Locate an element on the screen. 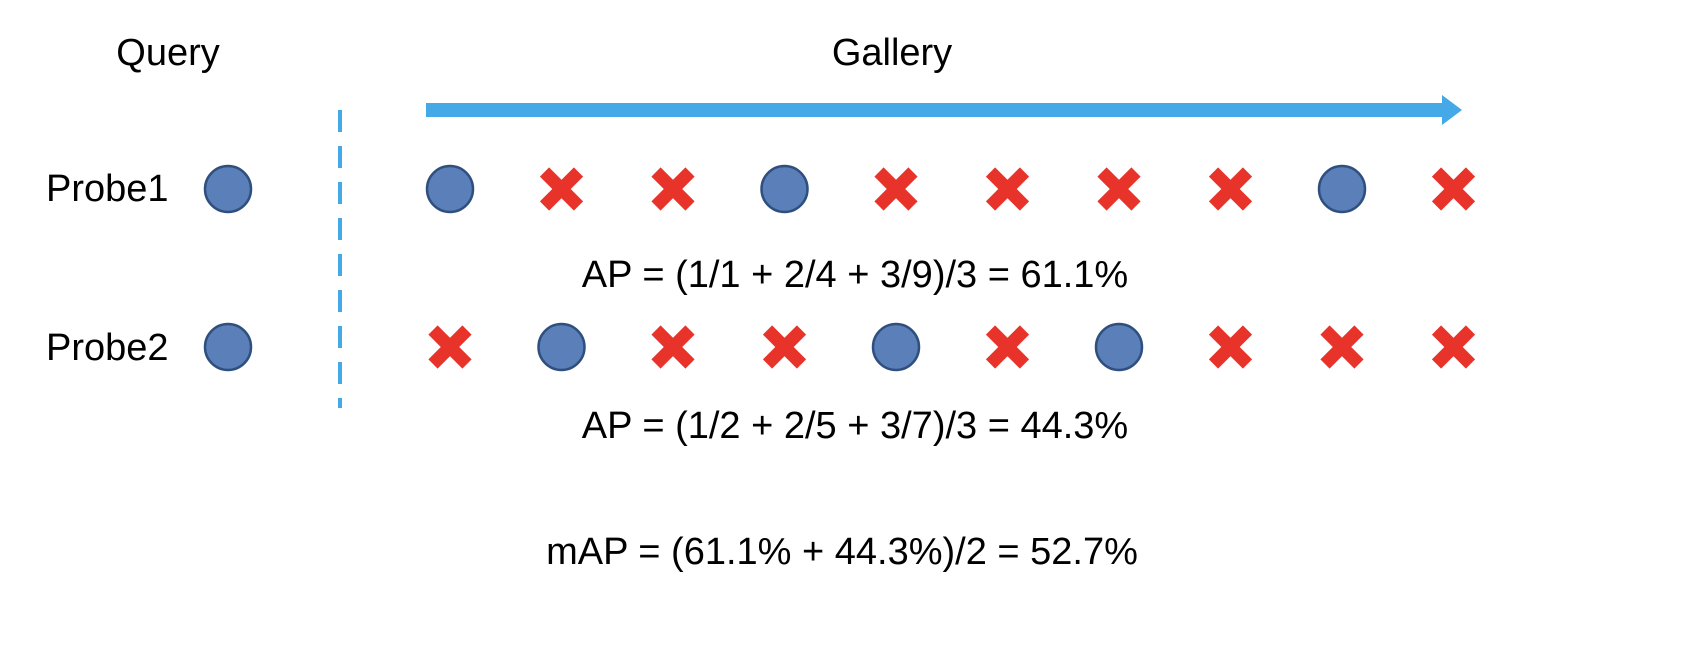 The height and width of the screenshot is (656, 1704). probe1-gallery-3-mismatch-cross is located at coordinates (673, 189).